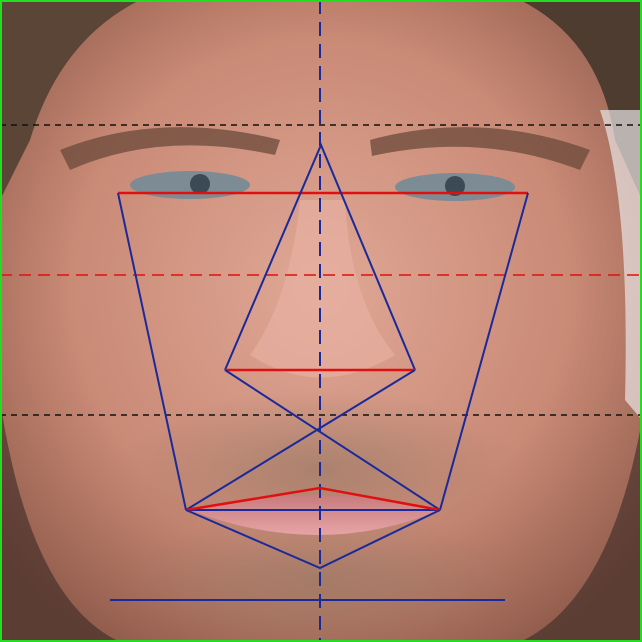 This screenshot has width=642, height=642. I want to click on iris-right, so click(455, 186).